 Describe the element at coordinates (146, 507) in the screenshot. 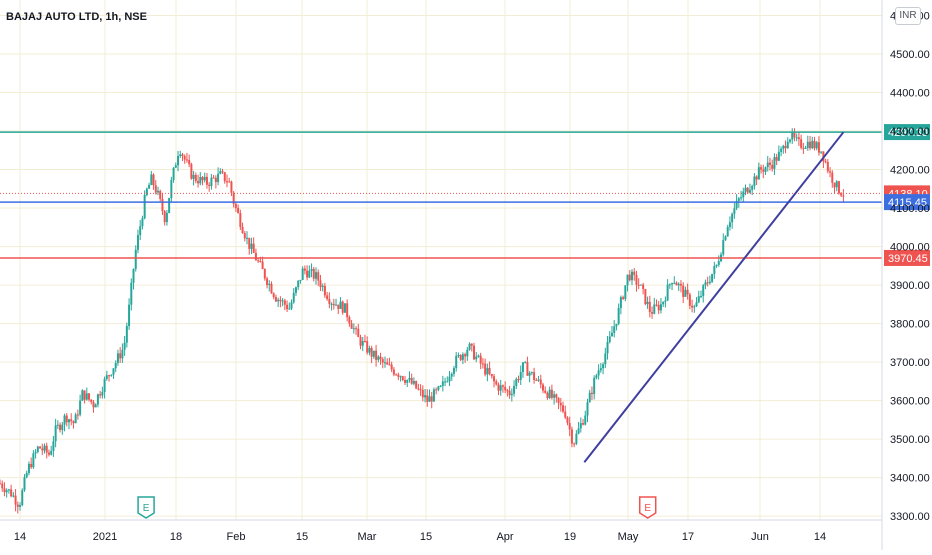

I see `event-marker: E` at that location.